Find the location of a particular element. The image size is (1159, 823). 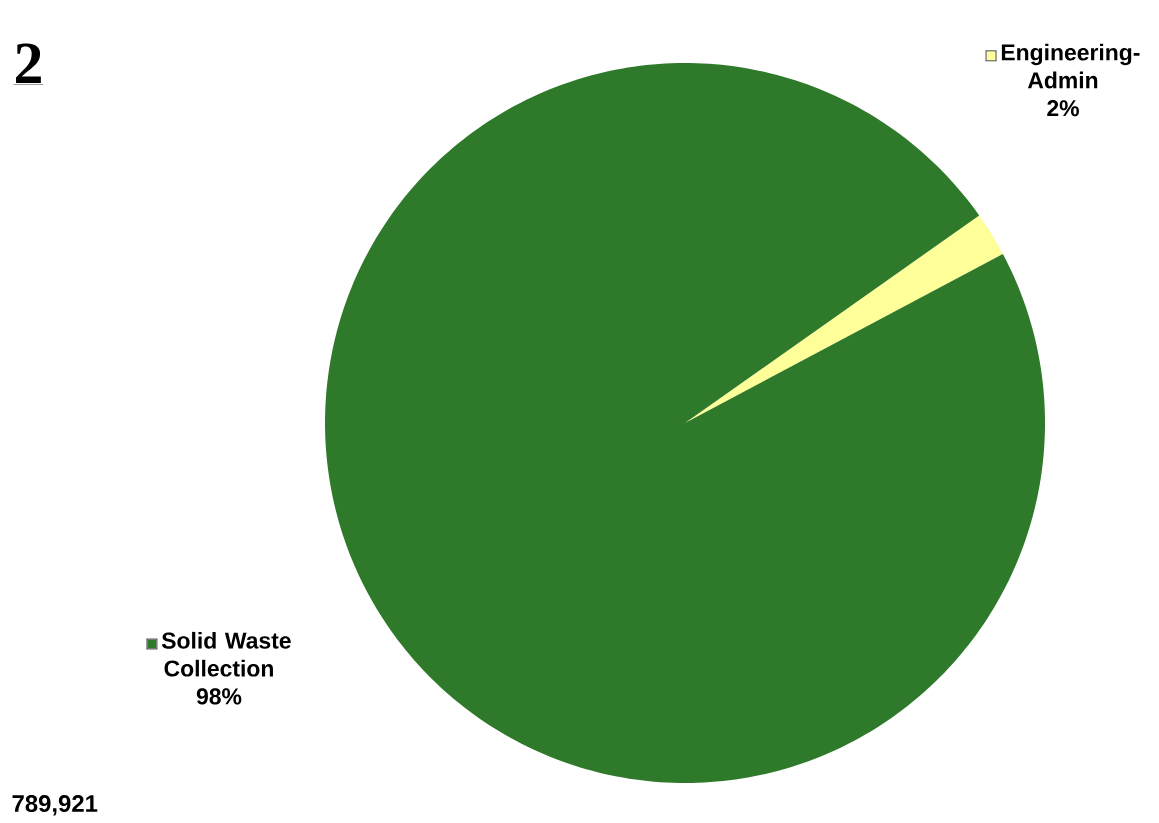

text: 789,921 is located at coordinates (55, 805).